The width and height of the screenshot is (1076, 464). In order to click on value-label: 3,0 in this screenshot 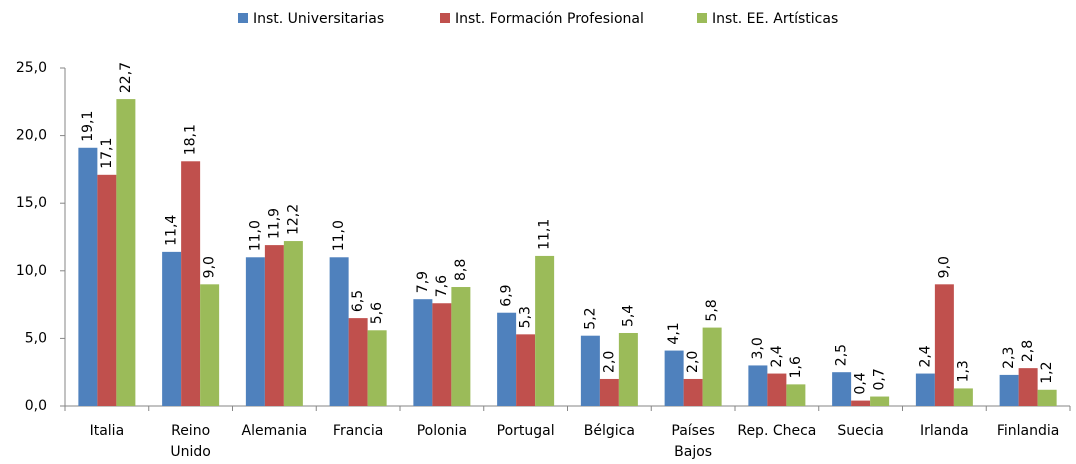, I will do `click(758, 348)`.